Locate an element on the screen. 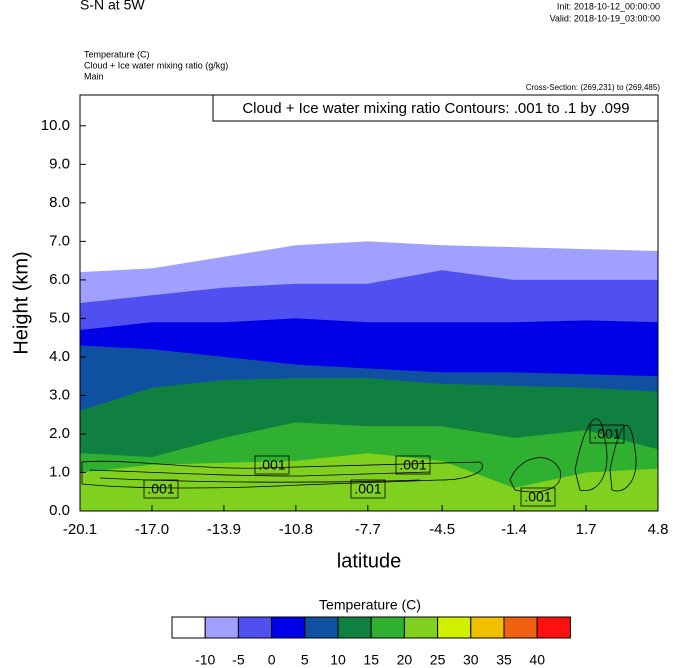  x-tick-label: -4.5 is located at coordinates (442, 529).